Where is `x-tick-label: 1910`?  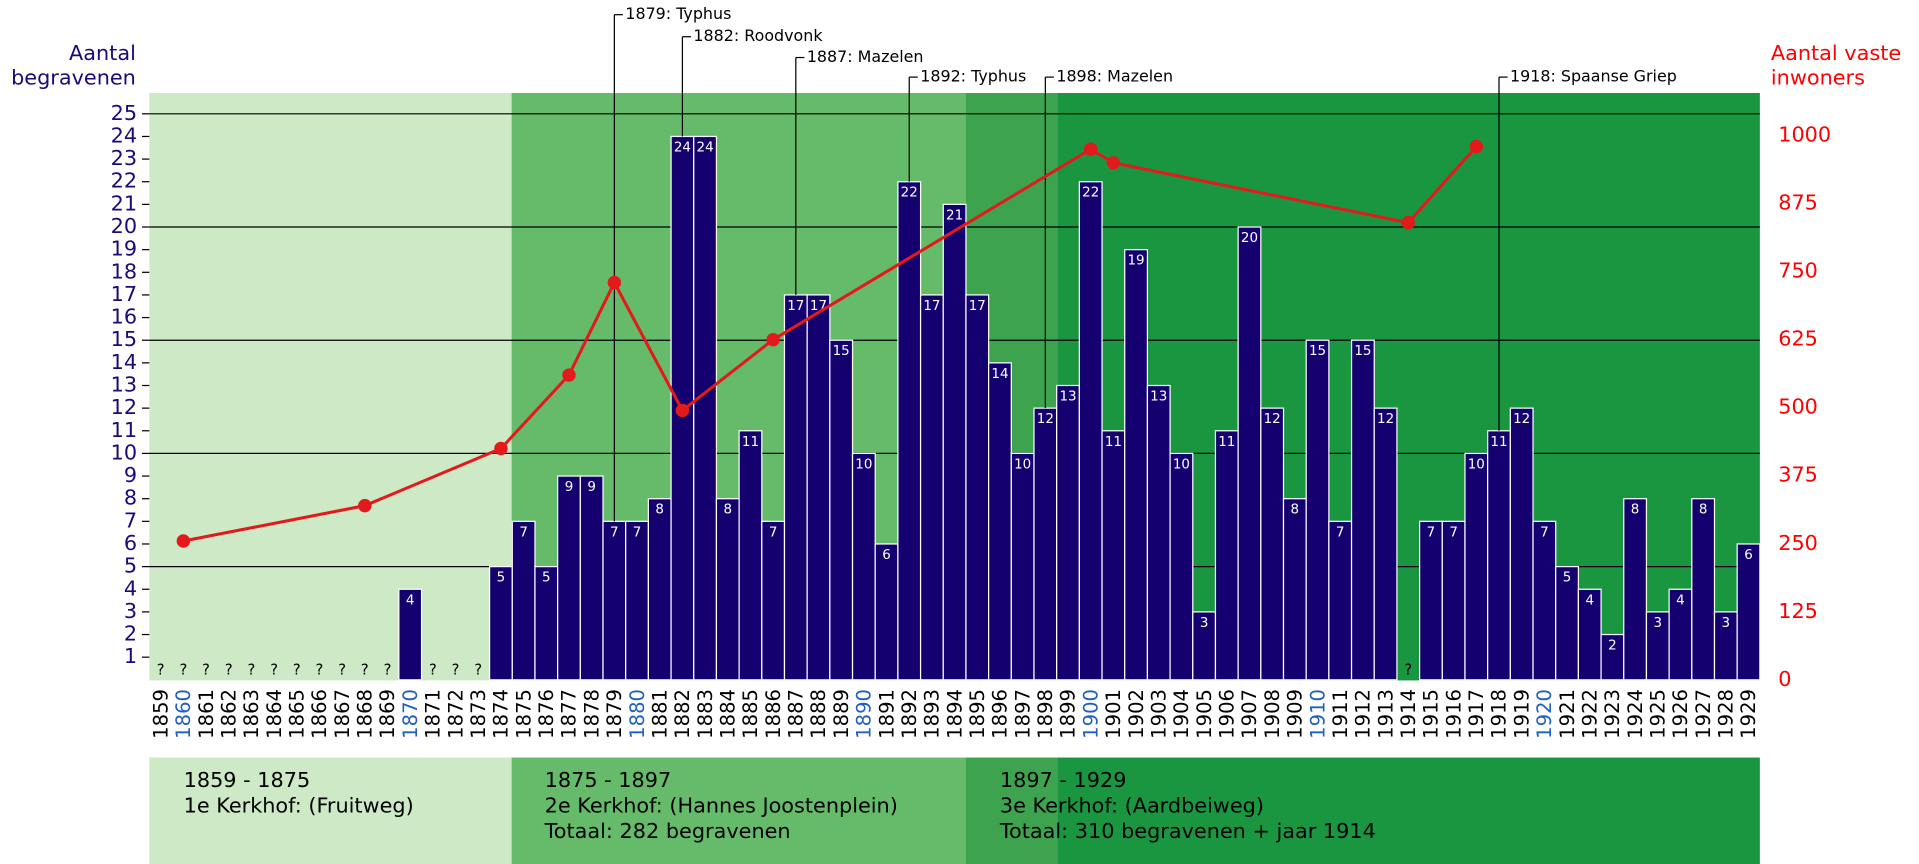 x-tick-label: 1910 is located at coordinates (1317, 714).